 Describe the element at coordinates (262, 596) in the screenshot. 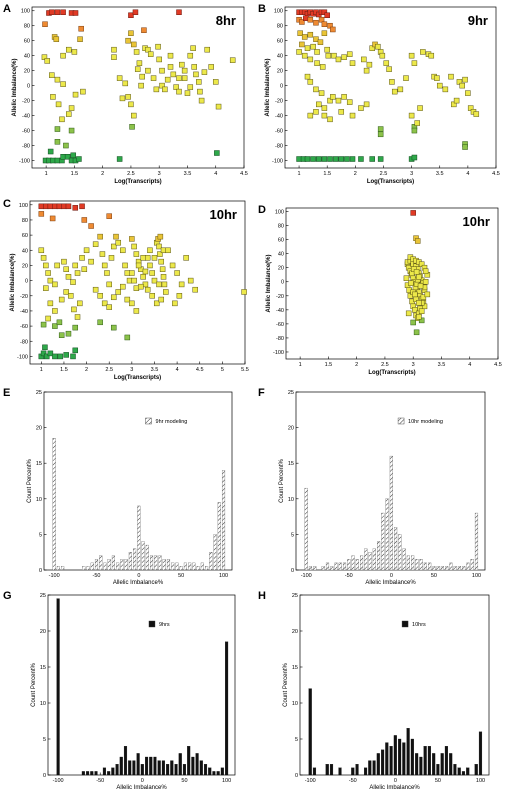

I see `panel-letter: H` at that location.